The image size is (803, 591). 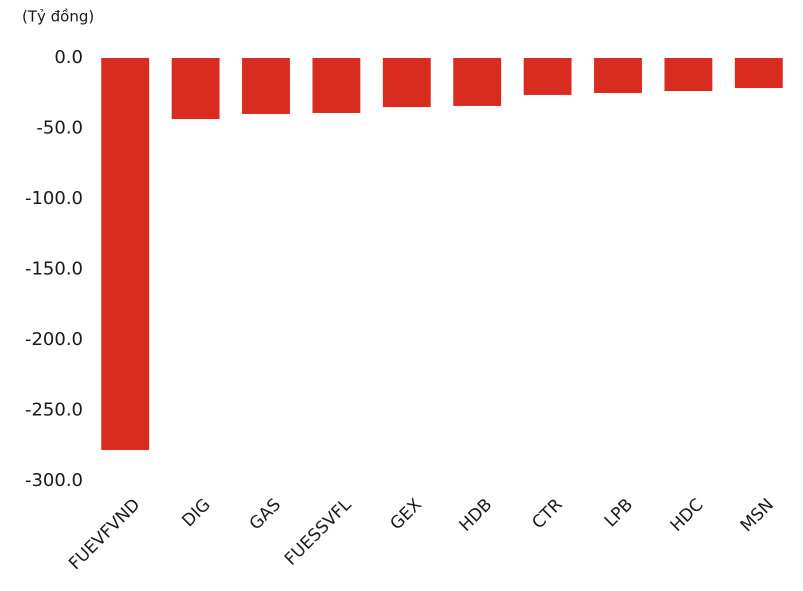 I want to click on x-tick-label: GAS, so click(x=265, y=514).